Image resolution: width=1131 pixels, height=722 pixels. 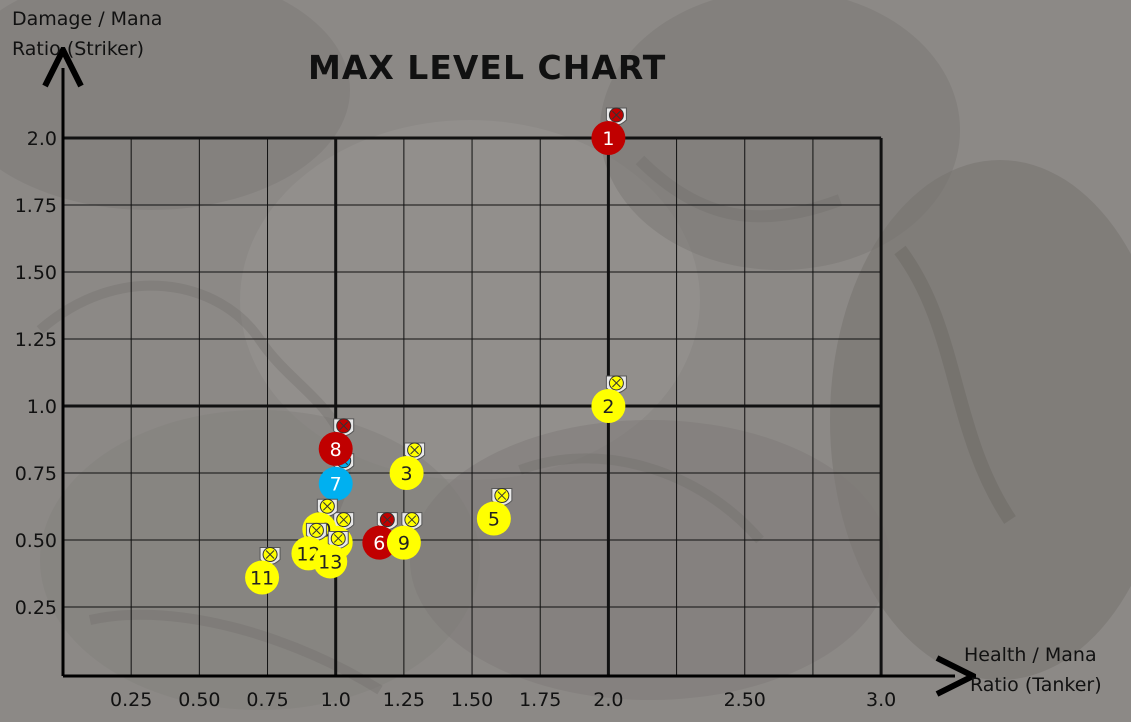 I want to click on data-point: 11, so click(x=263, y=571).